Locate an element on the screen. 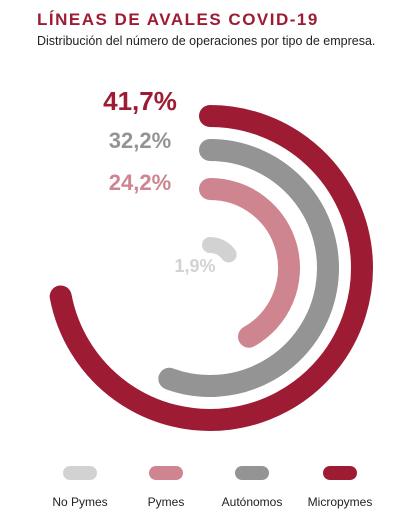  legend-label-micropymes: Micropymes is located at coordinates (340, 502).